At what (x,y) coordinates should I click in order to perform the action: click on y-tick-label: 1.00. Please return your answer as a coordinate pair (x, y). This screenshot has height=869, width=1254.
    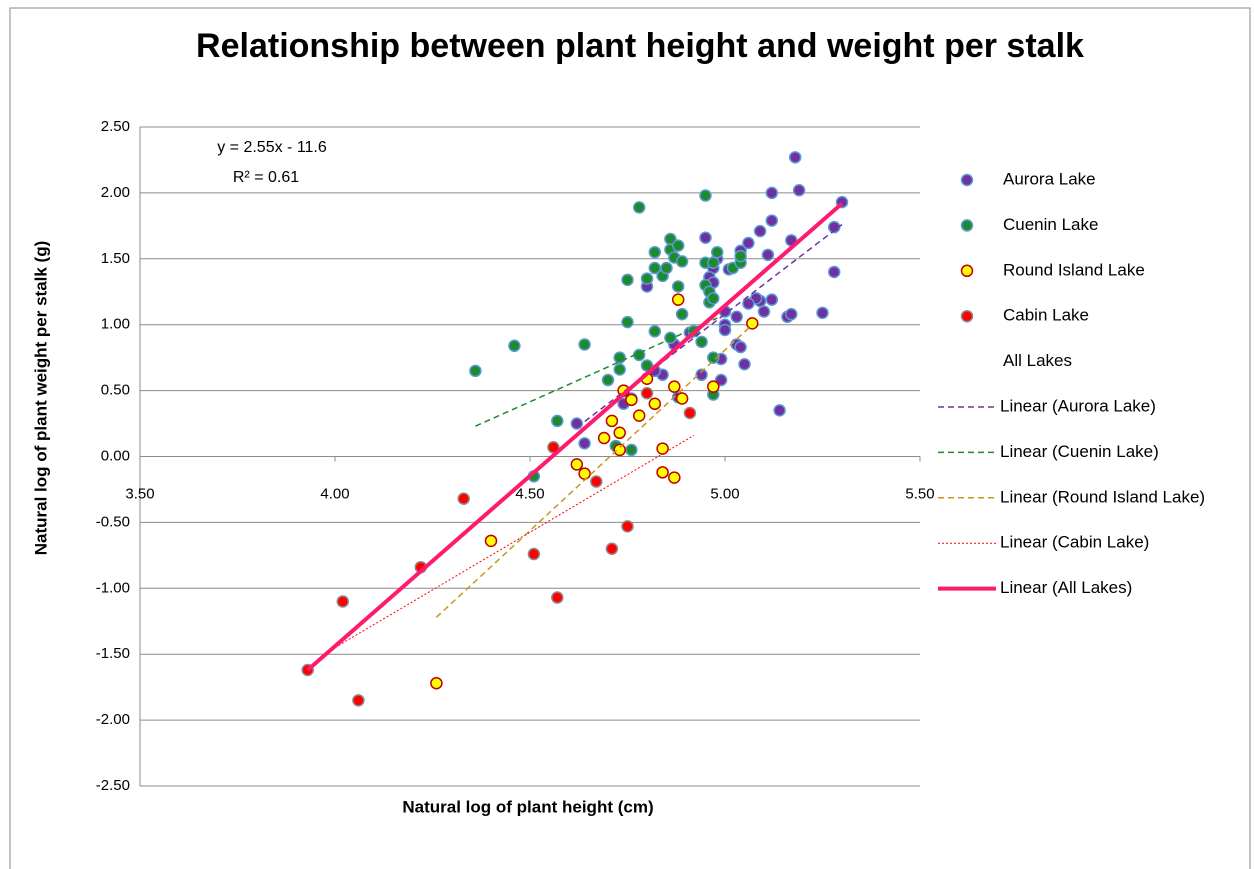
    Looking at the image, I should click on (115, 324).